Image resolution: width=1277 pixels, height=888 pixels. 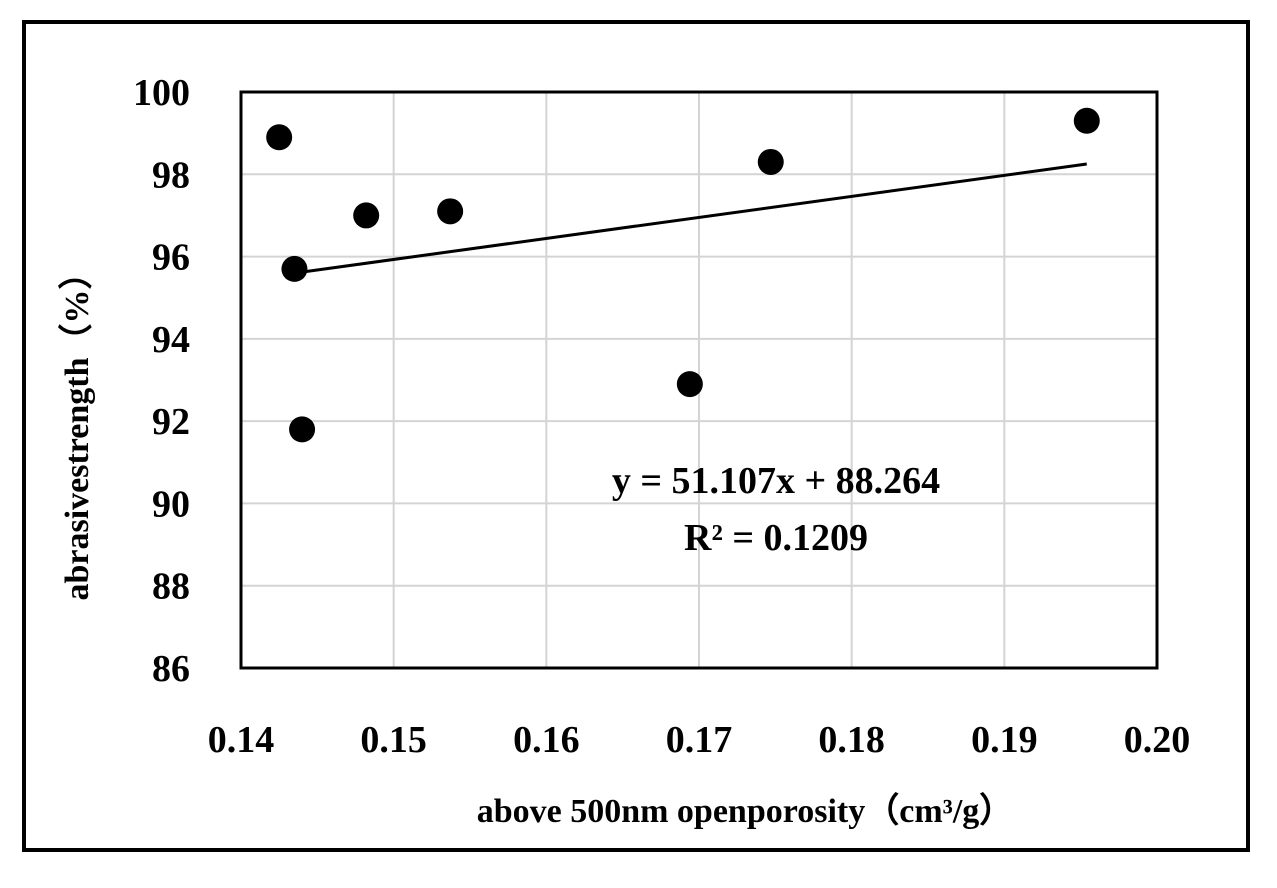 What do you see at coordinates (171, 504) in the screenshot?
I see `y-tick-label: 90` at bounding box center [171, 504].